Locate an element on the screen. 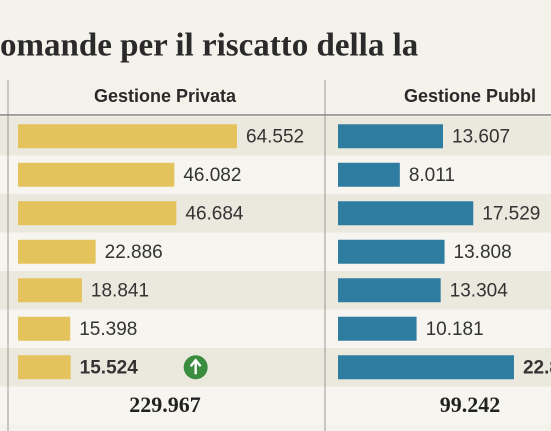 The width and height of the screenshot is (551, 431). value-label: 8.011 is located at coordinates (432, 175).